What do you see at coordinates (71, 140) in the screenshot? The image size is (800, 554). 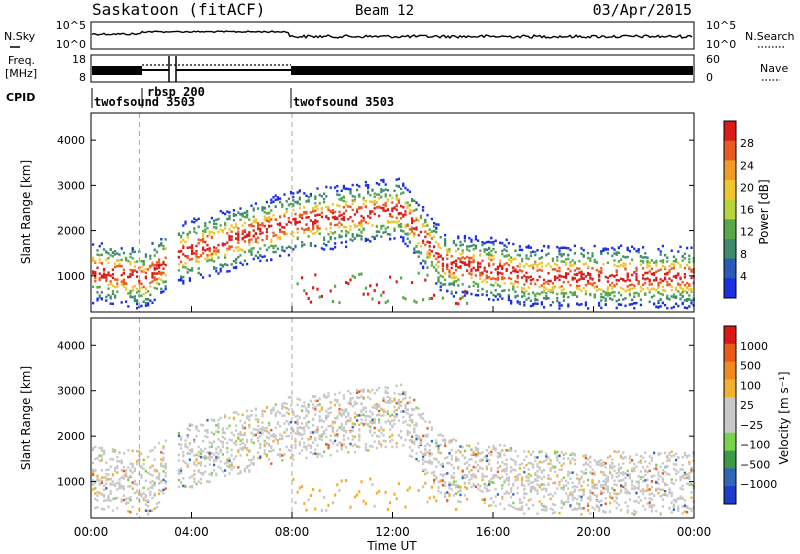 I see `y-tick-label: 4000` at bounding box center [71, 140].